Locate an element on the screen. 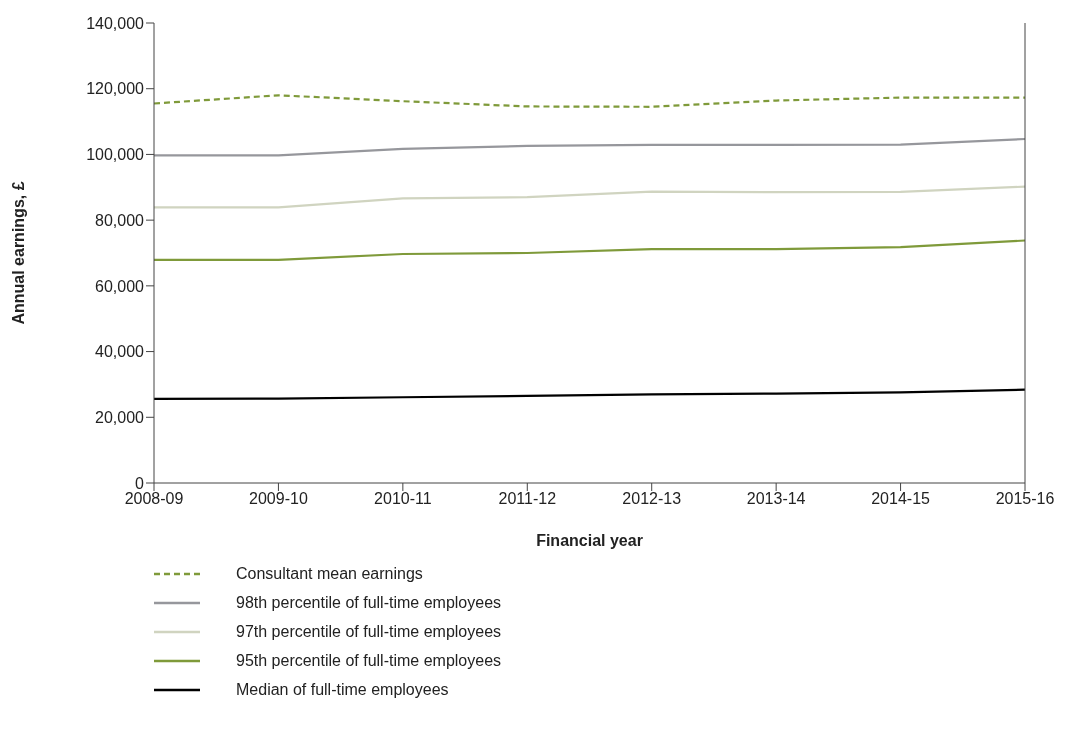  x-tick-label: 2015-16 is located at coordinates (1025, 499).